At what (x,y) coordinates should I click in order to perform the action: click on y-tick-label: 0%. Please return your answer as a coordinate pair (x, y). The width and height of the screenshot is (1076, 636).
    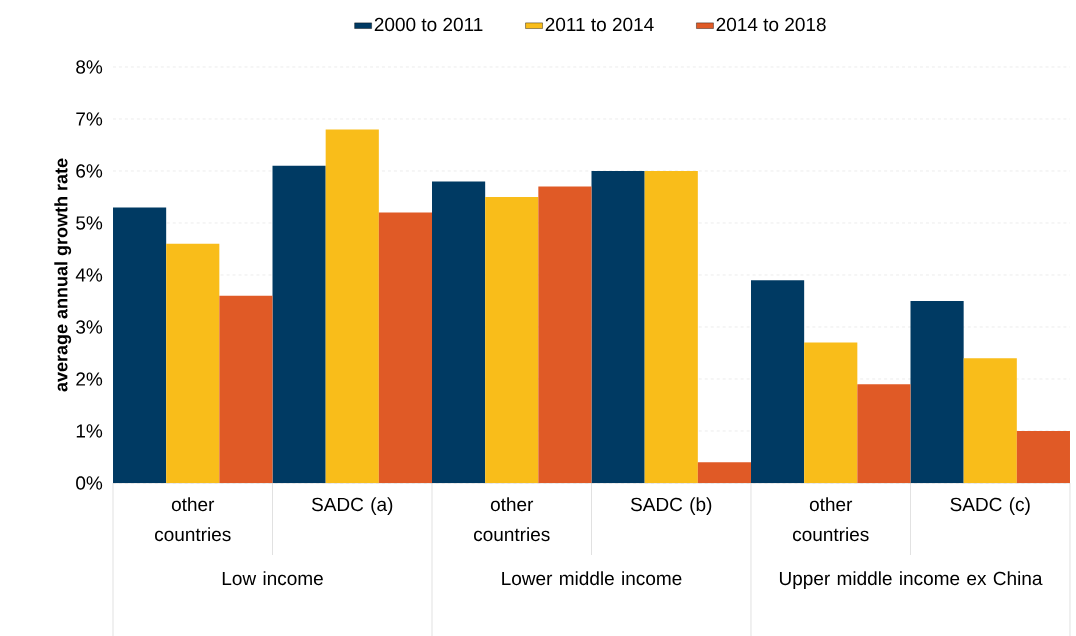
    Looking at the image, I should click on (89, 483).